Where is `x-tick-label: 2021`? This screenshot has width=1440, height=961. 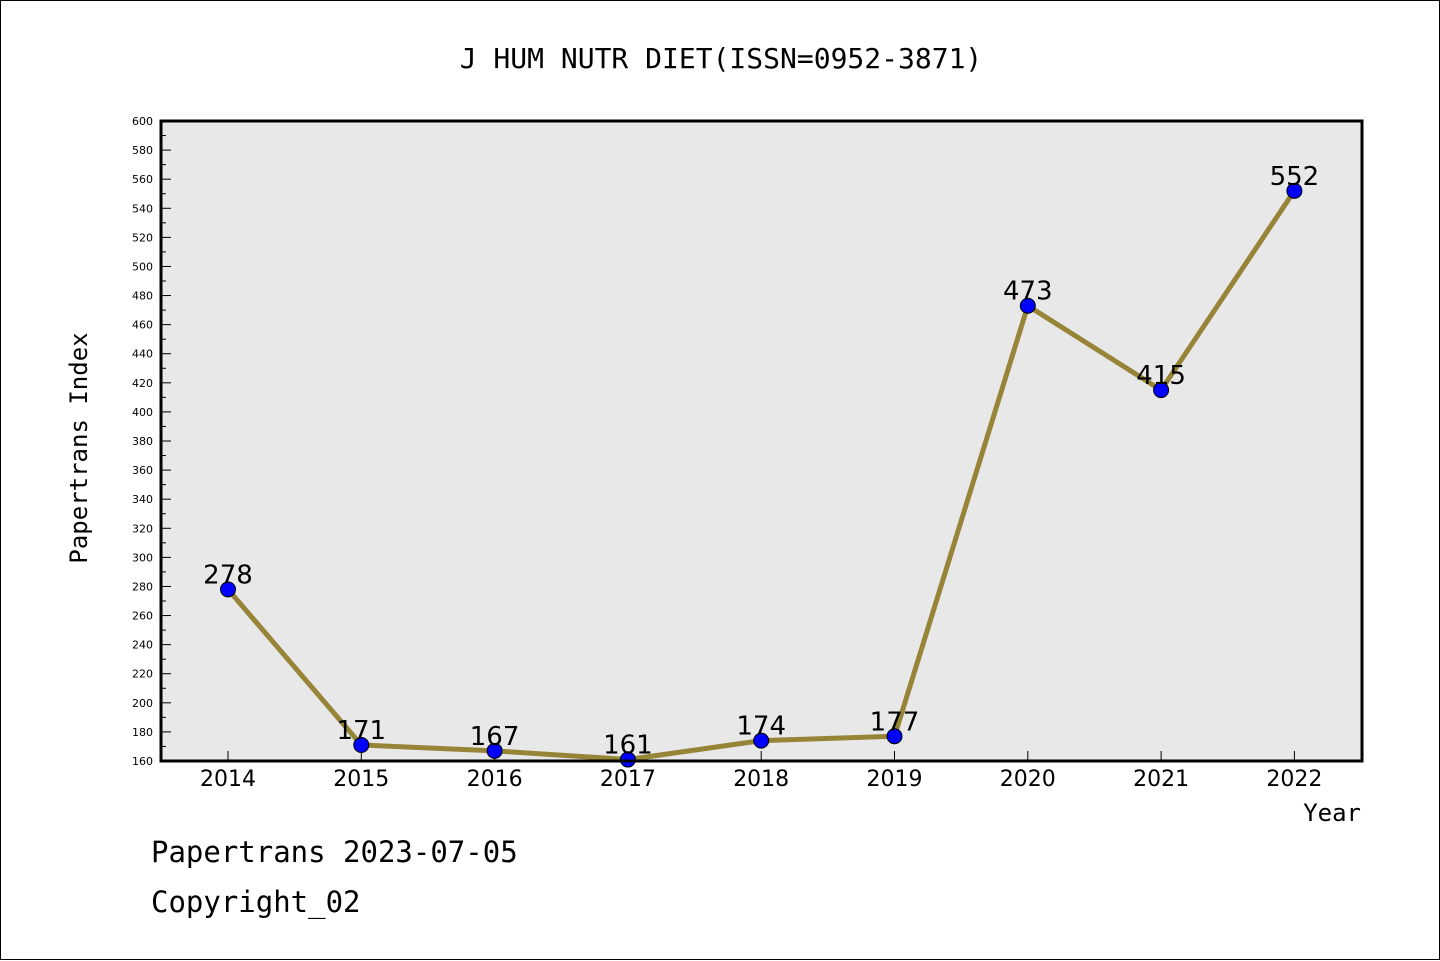
x-tick-label: 2021 is located at coordinates (1161, 779).